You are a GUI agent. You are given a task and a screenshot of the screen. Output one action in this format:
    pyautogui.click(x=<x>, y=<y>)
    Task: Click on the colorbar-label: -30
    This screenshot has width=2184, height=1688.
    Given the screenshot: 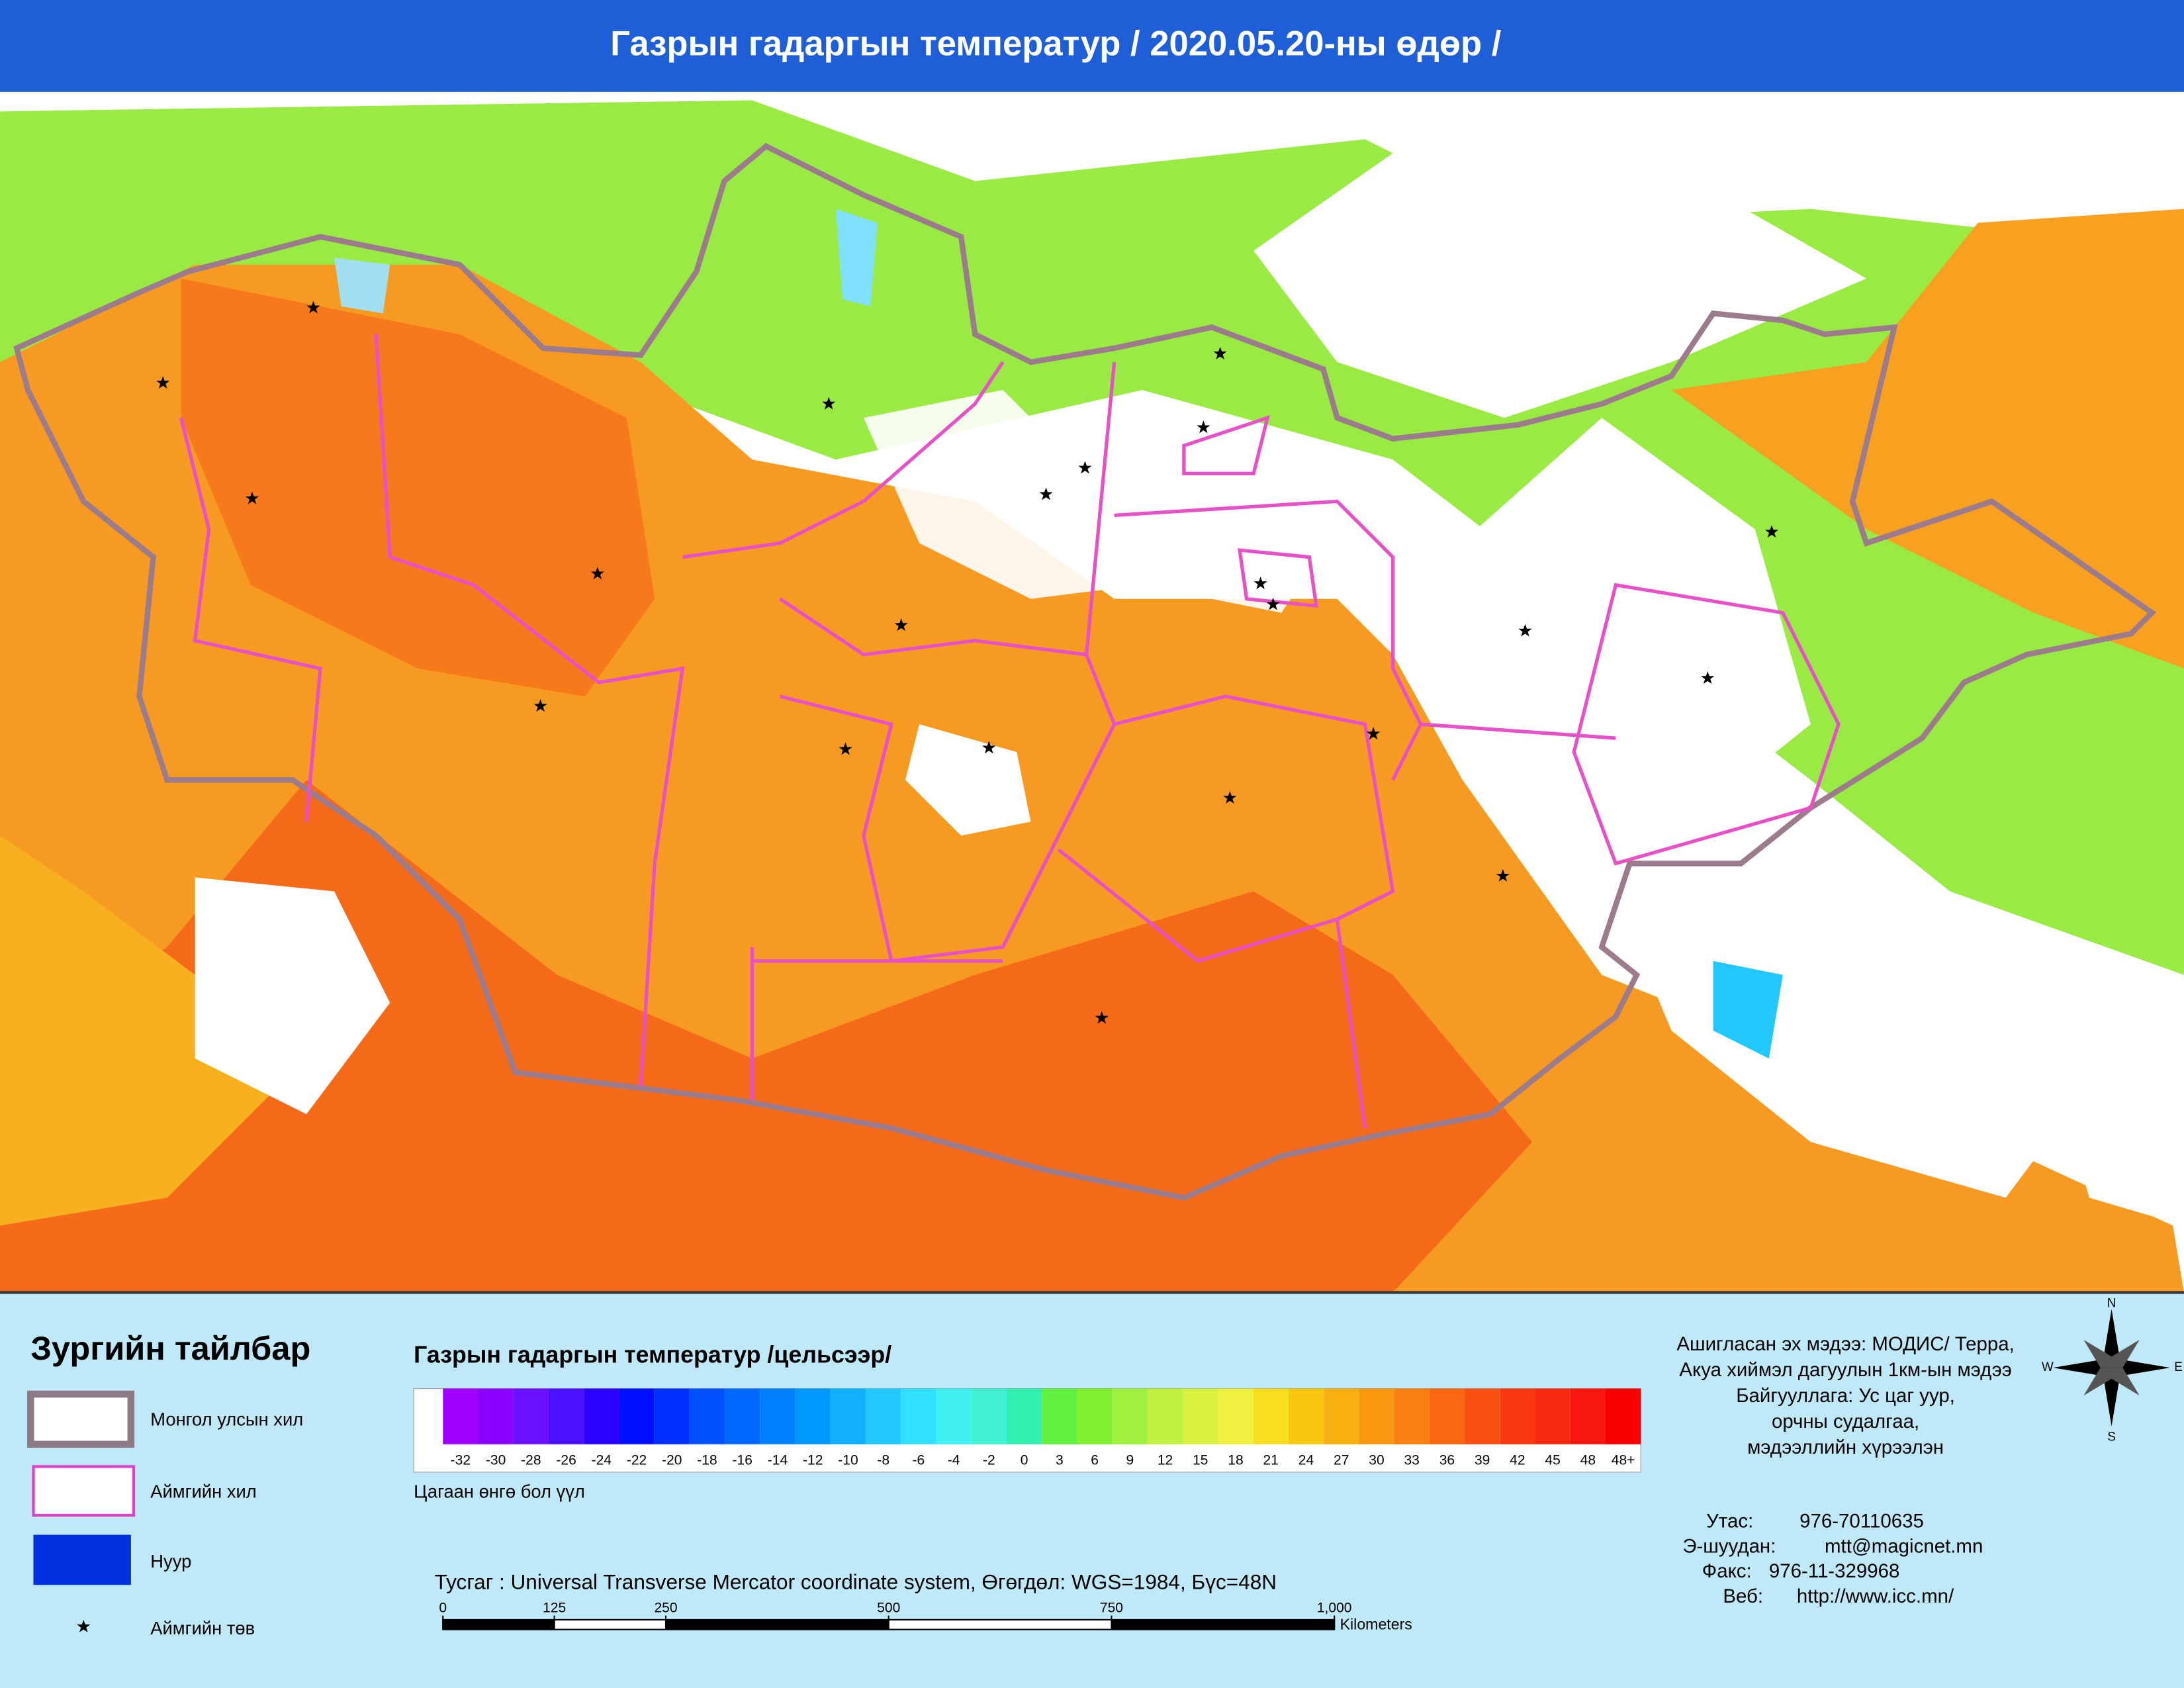 What is the action you would take?
    pyautogui.click(x=496, y=1460)
    